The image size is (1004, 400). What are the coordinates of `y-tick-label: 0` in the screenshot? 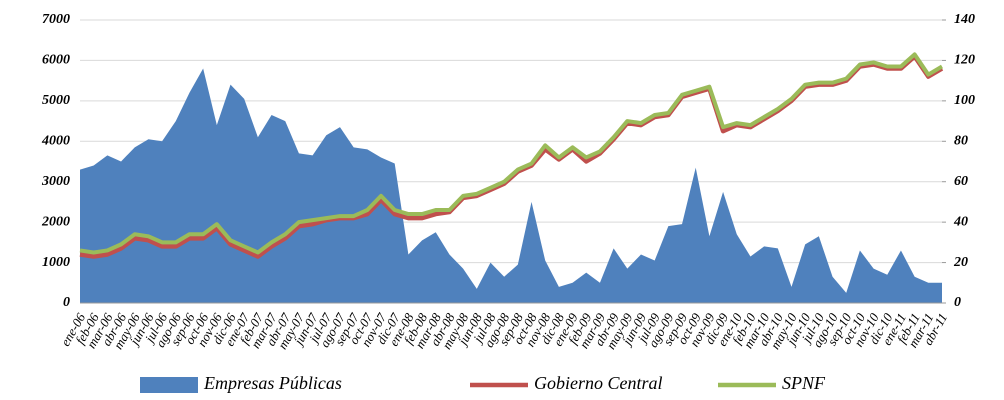 It's located at (66, 302).